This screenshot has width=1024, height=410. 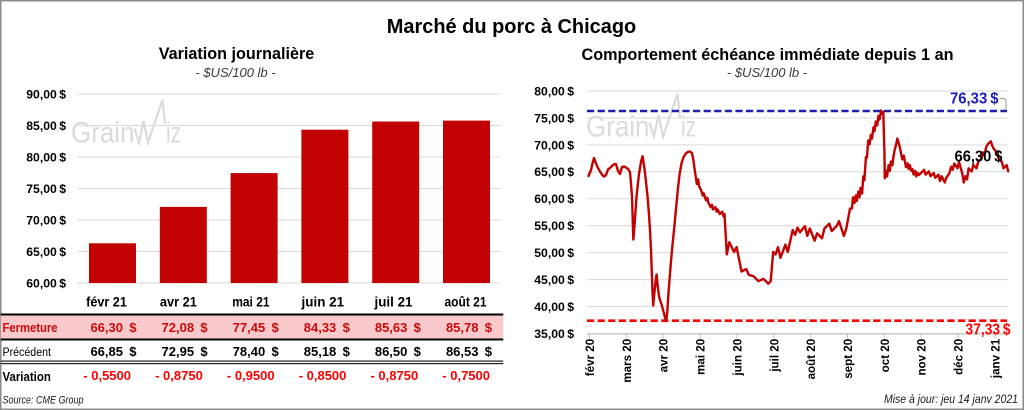 I want to click on svg-text: Précédent, so click(x=27, y=352).